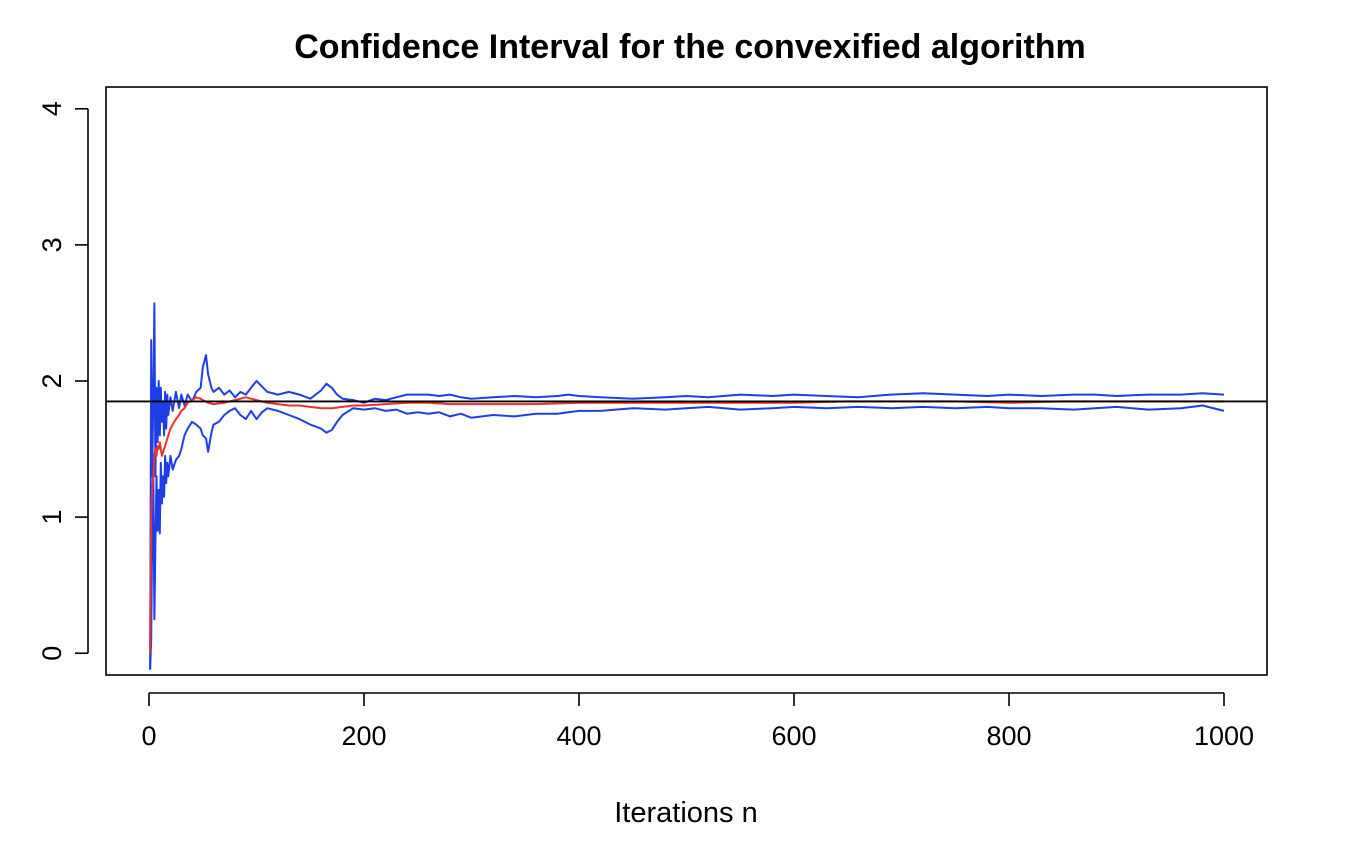  I want to click on y-axis: 0 1 2 3 4, so click(63, 381).